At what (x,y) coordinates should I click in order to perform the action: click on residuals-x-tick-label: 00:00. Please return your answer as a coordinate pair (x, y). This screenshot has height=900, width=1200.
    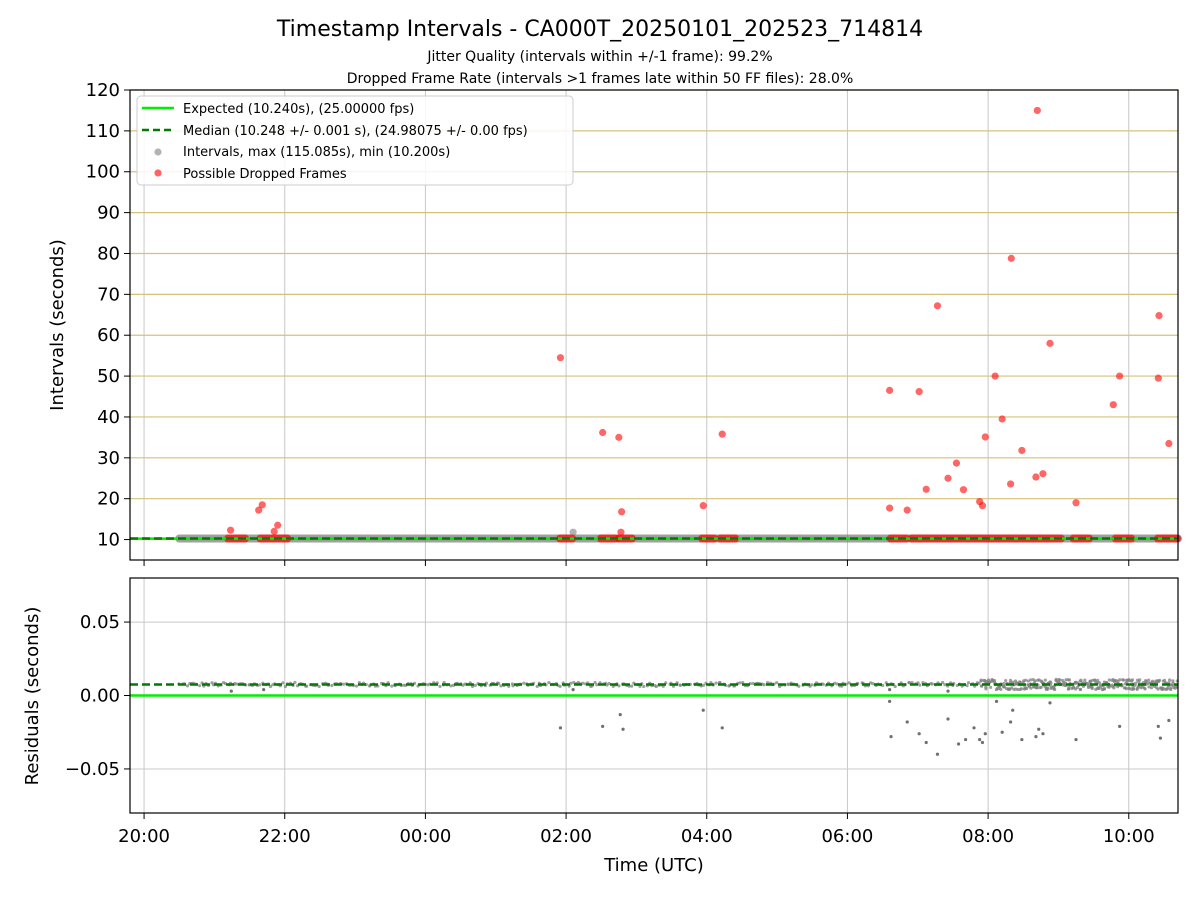
    Looking at the image, I should click on (425, 836).